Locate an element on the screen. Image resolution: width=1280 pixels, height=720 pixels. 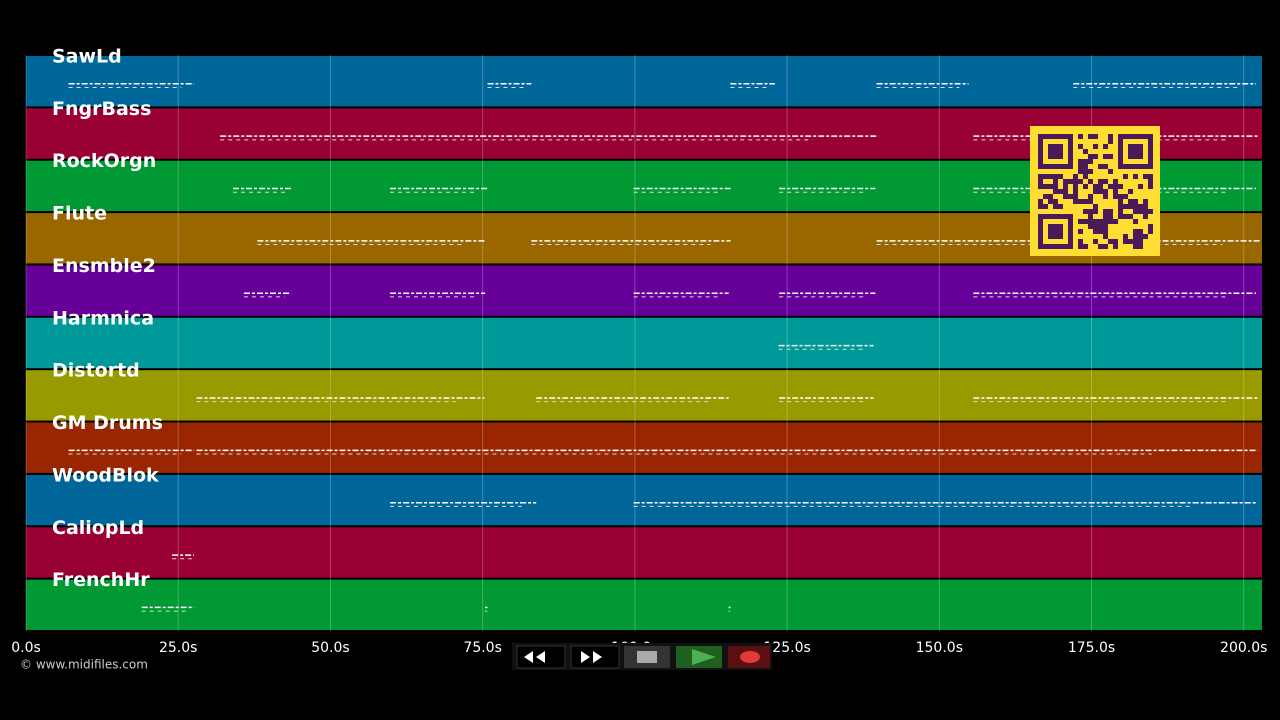
record-button is located at coordinates (749, 657).